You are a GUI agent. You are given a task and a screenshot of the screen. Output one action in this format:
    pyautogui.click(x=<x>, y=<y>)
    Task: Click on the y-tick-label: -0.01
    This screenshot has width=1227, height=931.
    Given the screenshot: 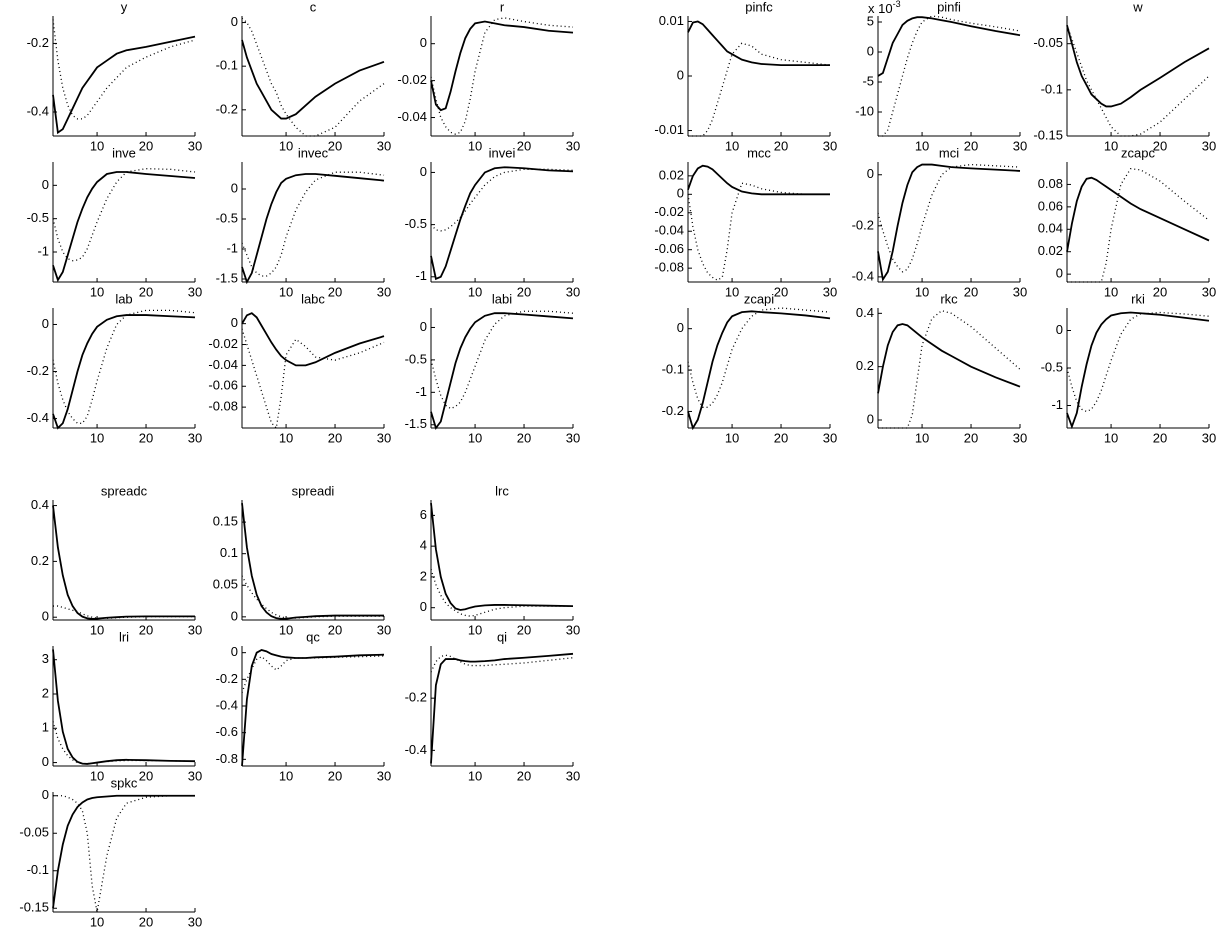 What is the action you would take?
    pyautogui.click(x=669, y=129)
    